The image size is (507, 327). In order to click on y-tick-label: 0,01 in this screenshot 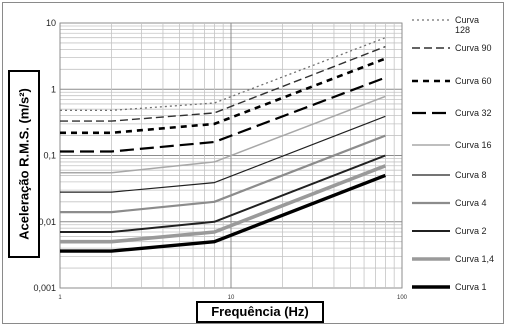, I will do `click(47, 222)`.